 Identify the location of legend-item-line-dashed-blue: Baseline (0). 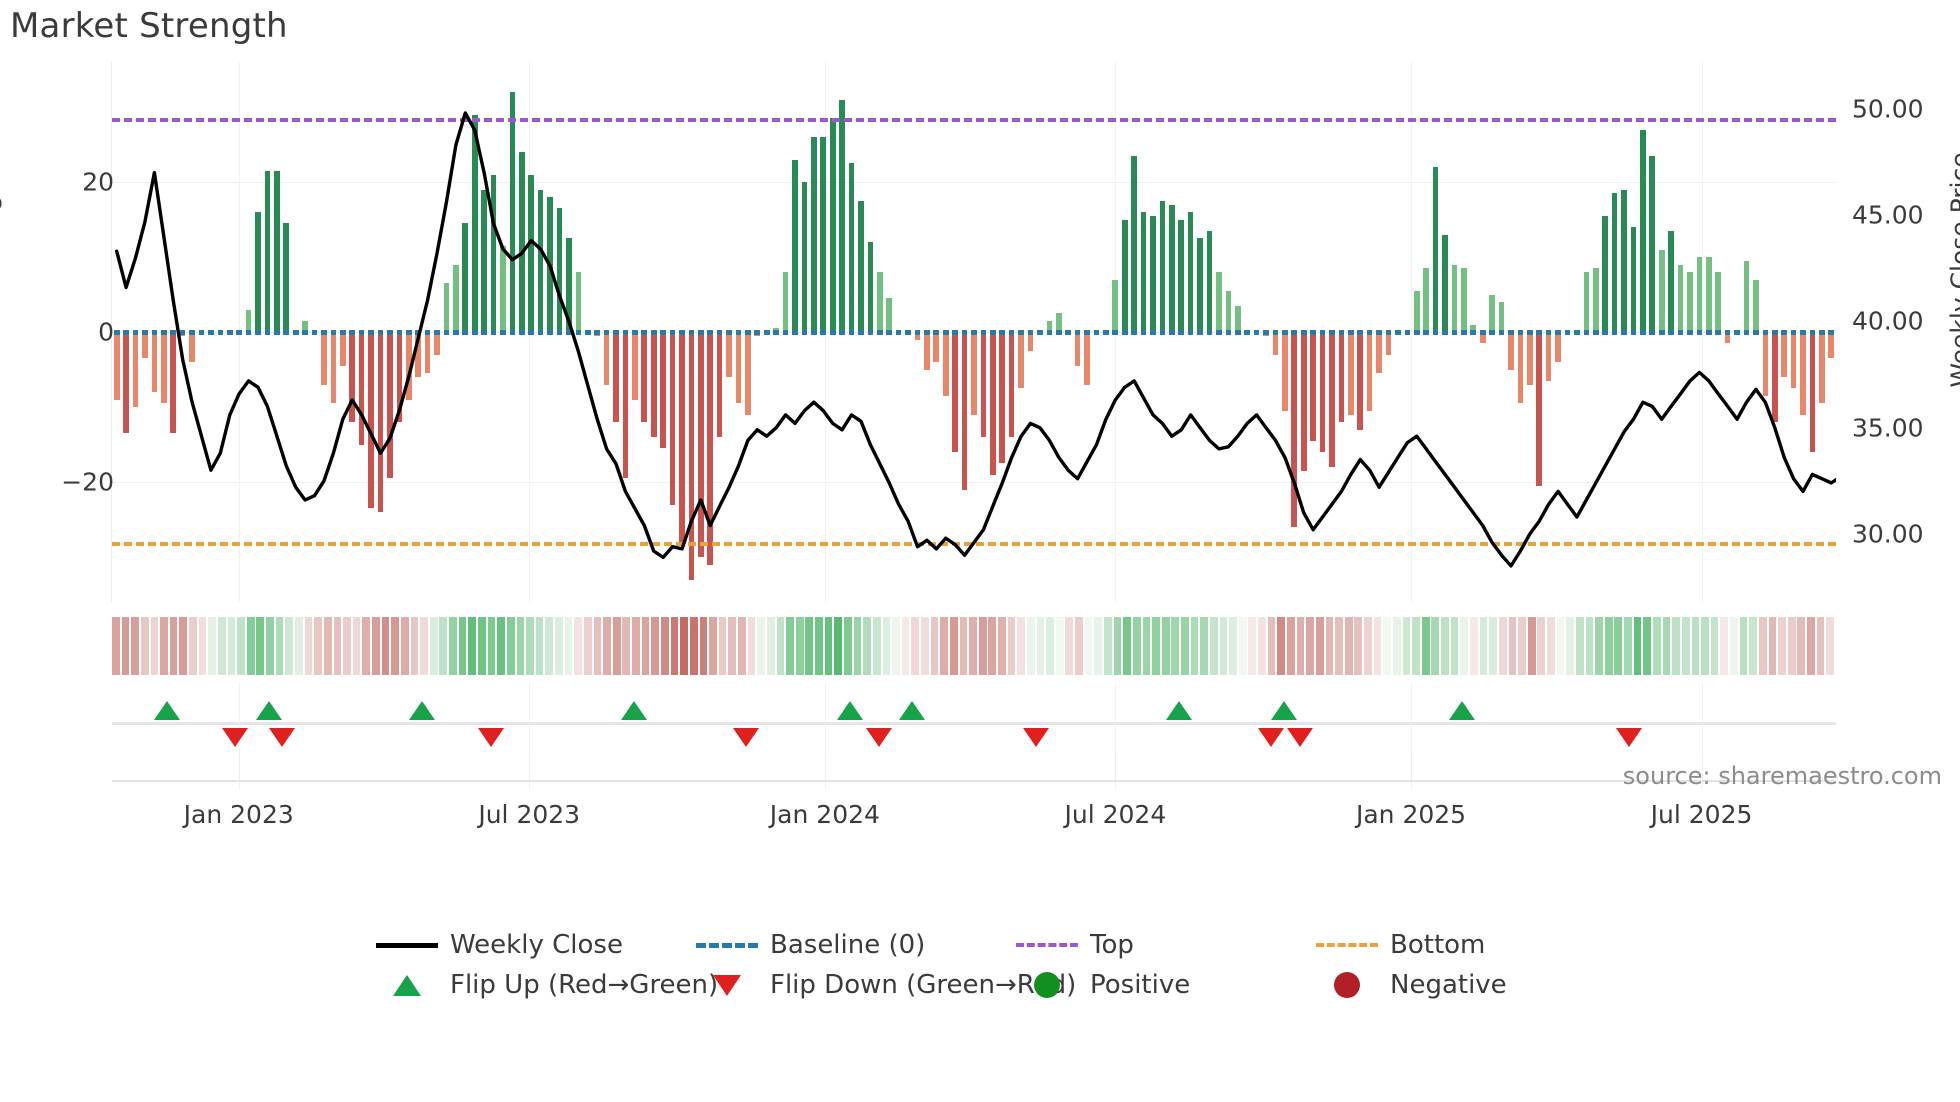
(848, 945).